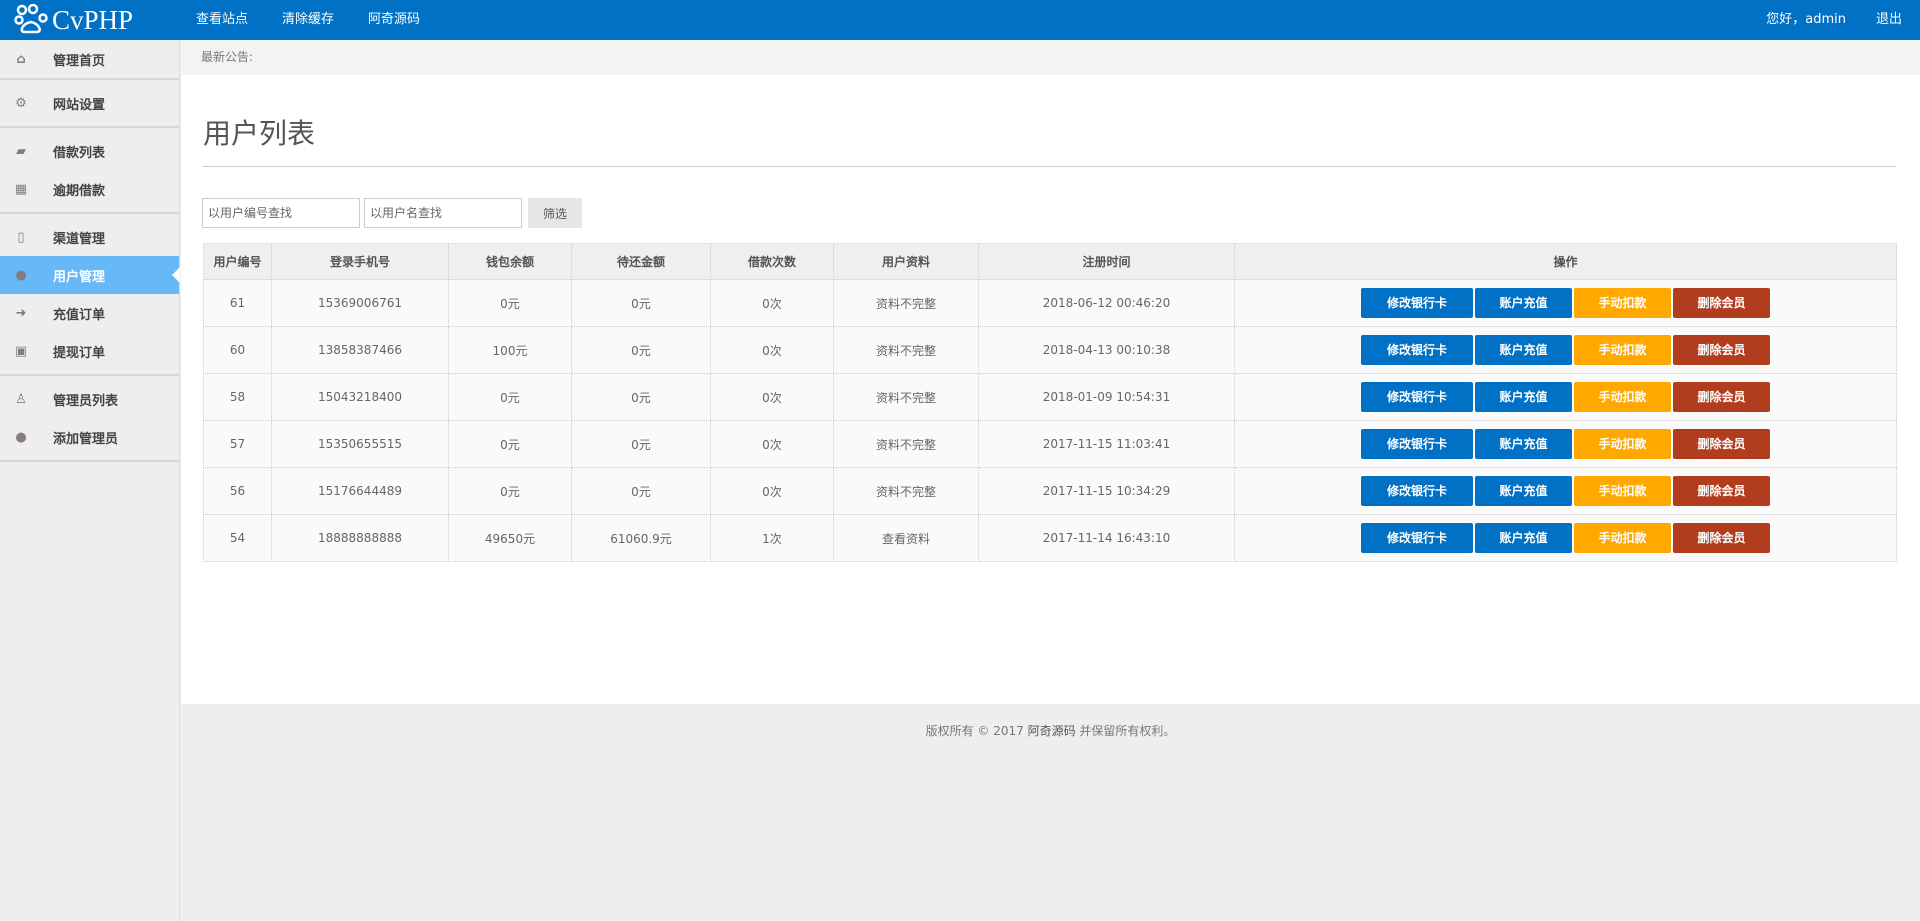 This screenshot has width=1920, height=921. I want to click on footer-link: 阿奇源码, so click(1051, 731).